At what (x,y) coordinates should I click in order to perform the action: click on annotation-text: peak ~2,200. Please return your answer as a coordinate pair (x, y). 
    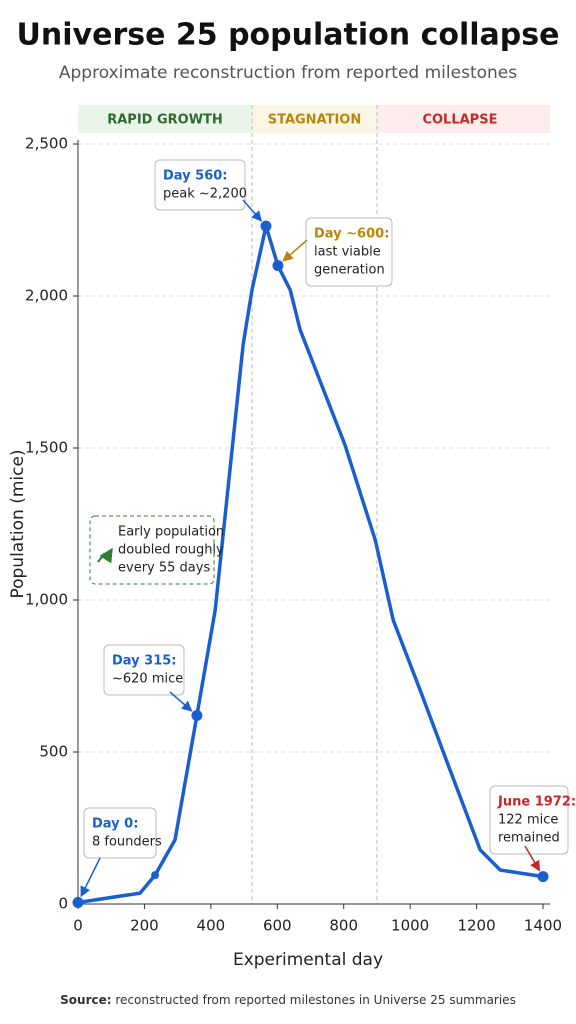
    Looking at the image, I should click on (205, 194).